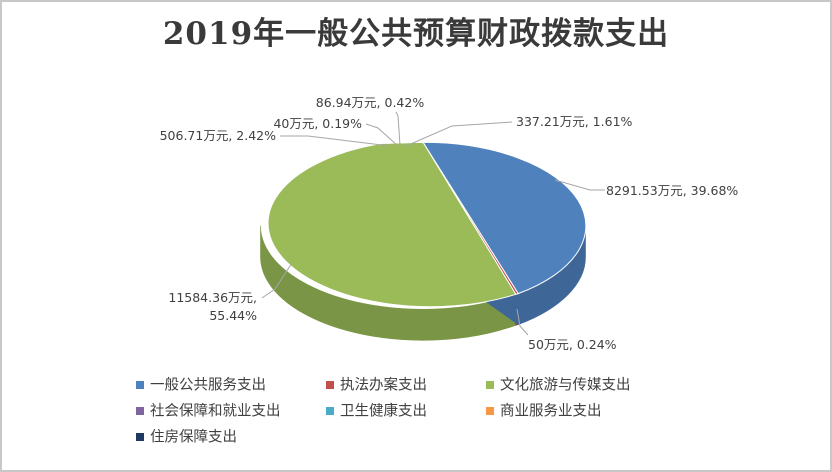 This screenshot has height=472, width=832. What do you see at coordinates (218, 135) in the screenshot?
I see `data-label-社会保障和就业支出: 506.71万元, 2.42%` at bounding box center [218, 135].